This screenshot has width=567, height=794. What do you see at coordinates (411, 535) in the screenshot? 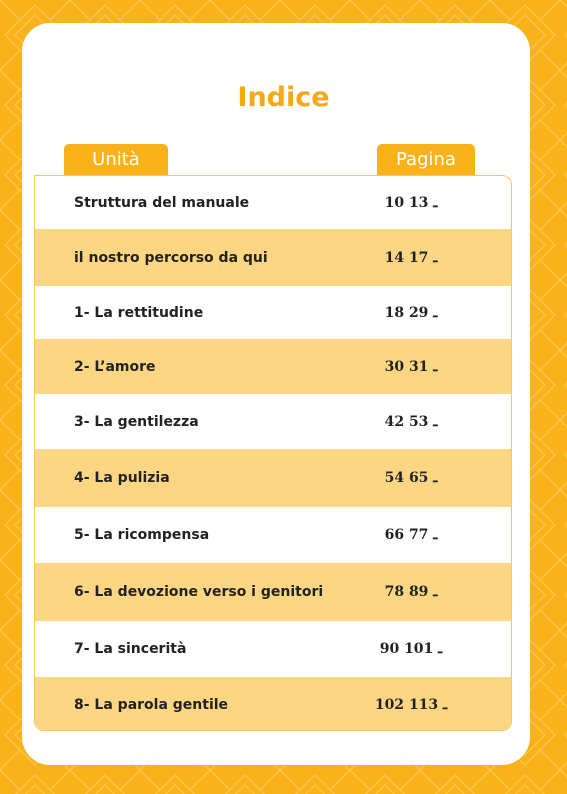
I see `row-pages: 66 ـ 77` at bounding box center [411, 535].